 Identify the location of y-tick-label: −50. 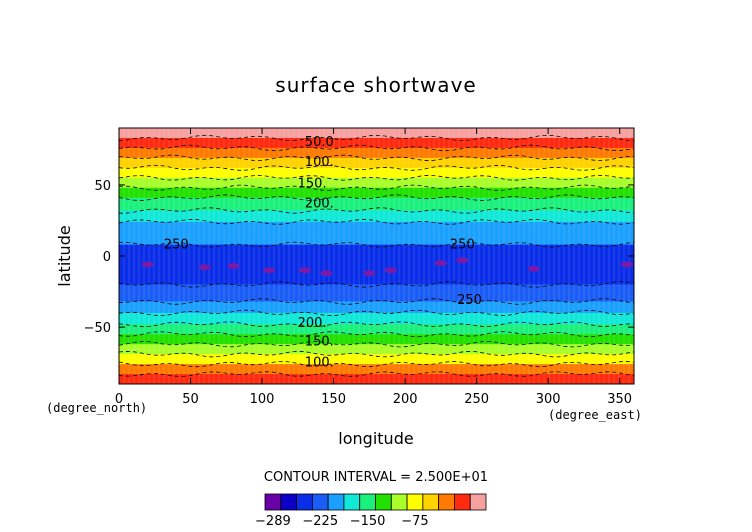
(97, 328).